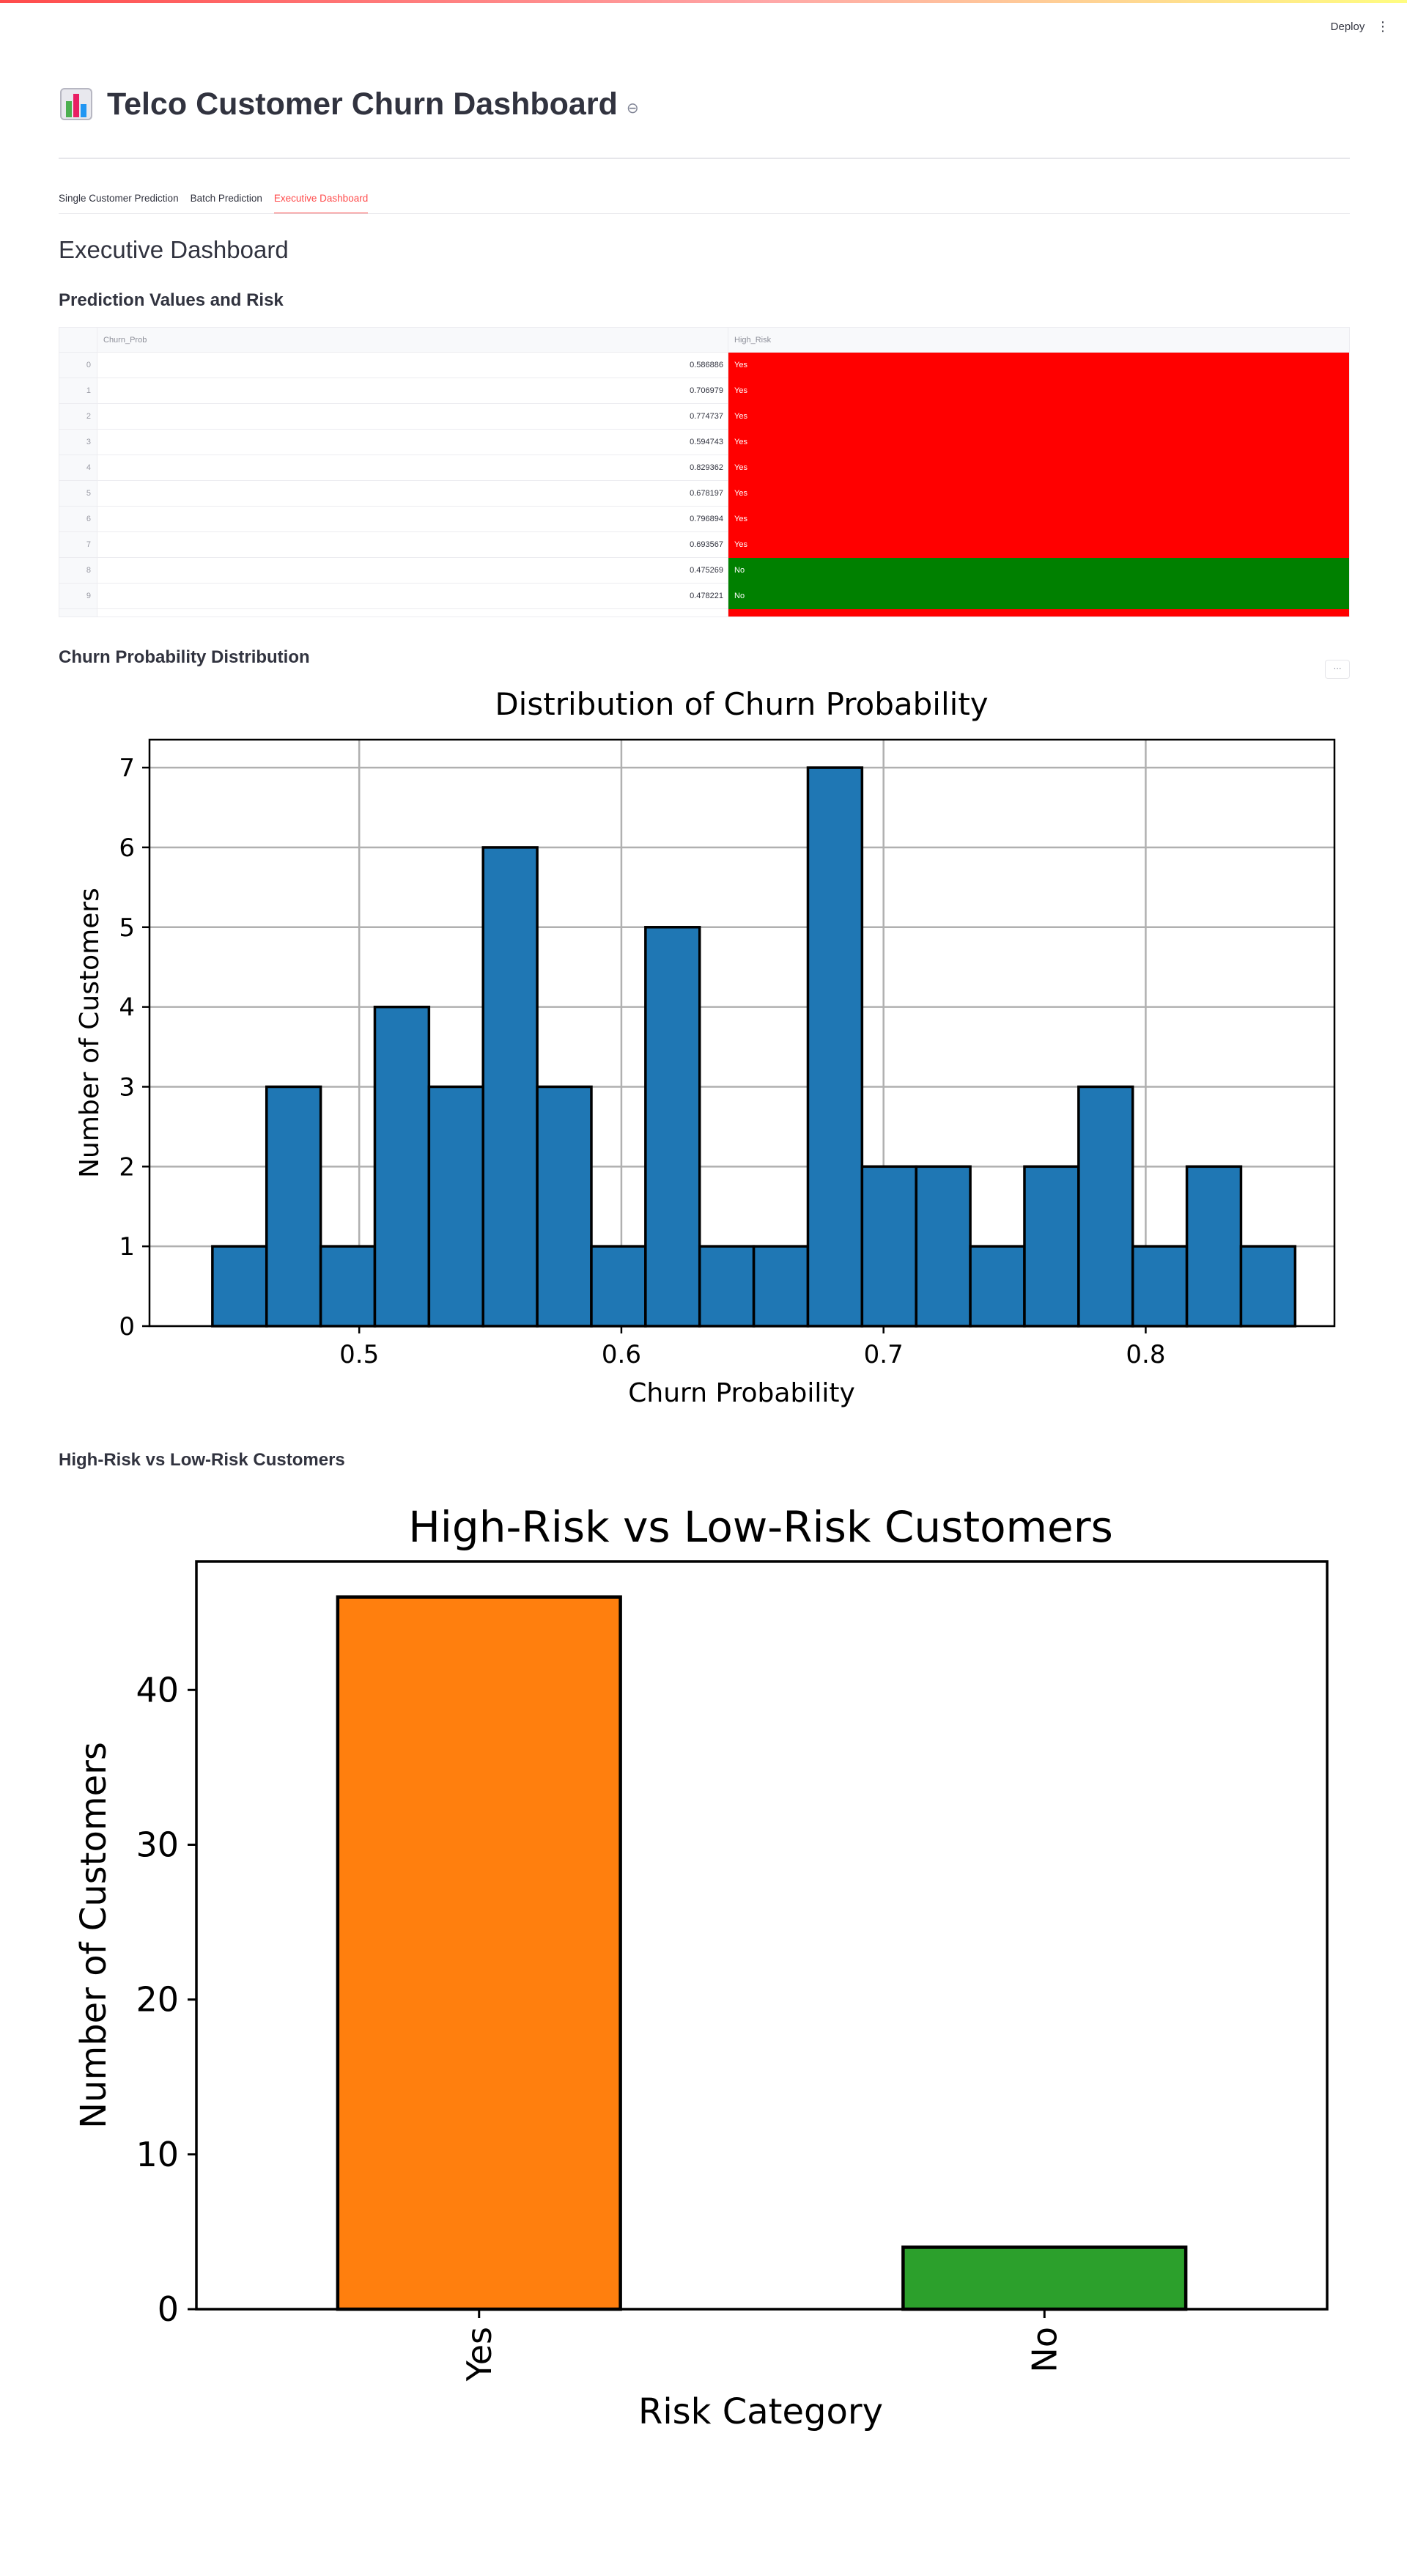 The image size is (1407, 2576). I want to click on histogram-heading: Churn Probability Distribution, so click(184, 657).